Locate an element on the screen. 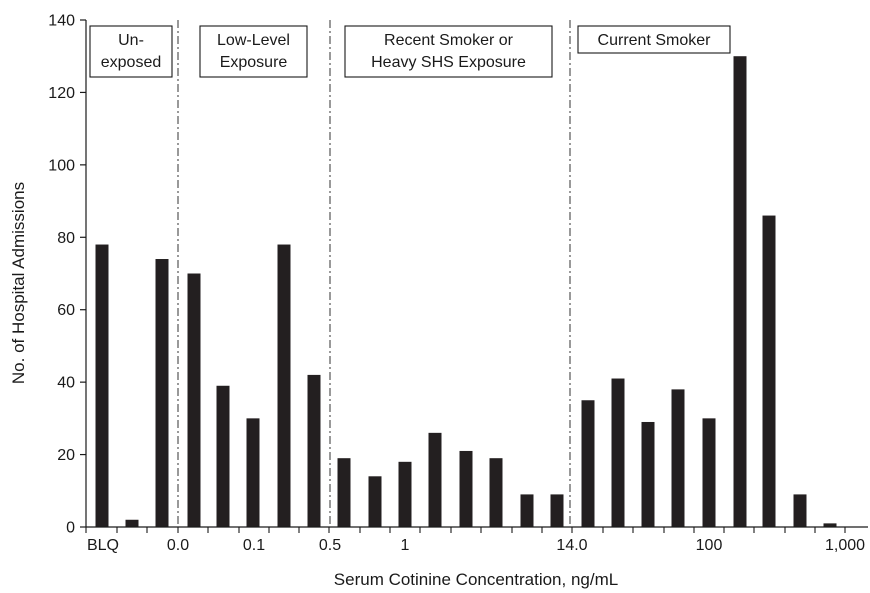 This screenshot has width=870, height=593. x-tick-label: 14.0 is located at coordinates (571, 545).